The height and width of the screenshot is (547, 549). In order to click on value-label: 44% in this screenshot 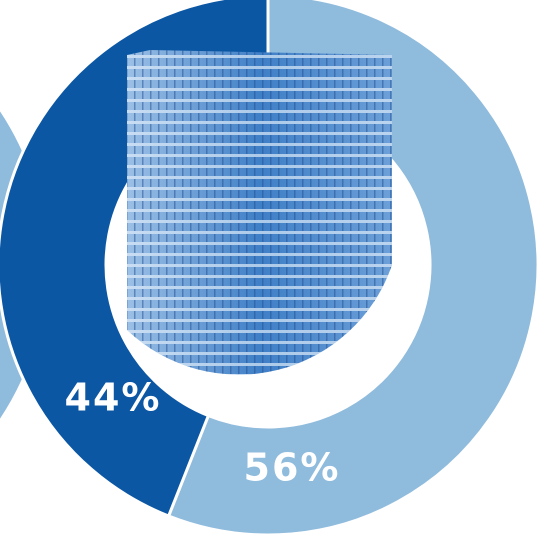, I will do `click(113, 398)`.